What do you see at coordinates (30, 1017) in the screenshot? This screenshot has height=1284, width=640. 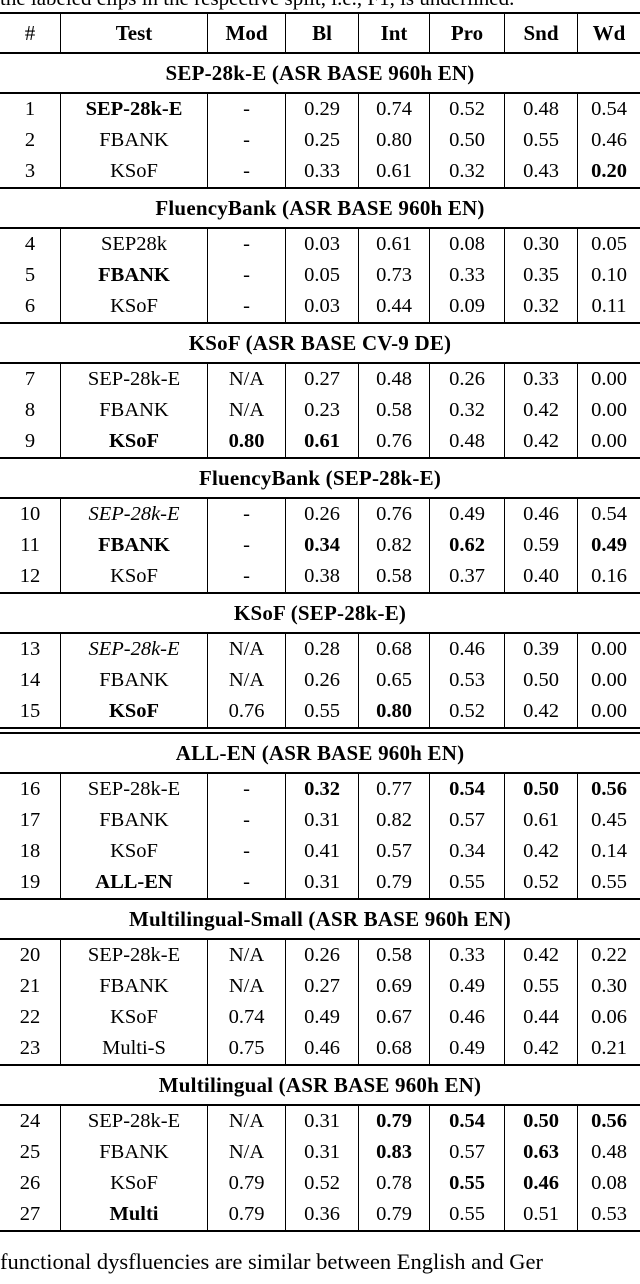 I see `row-number: 22` at bounding box center [30, 1017].